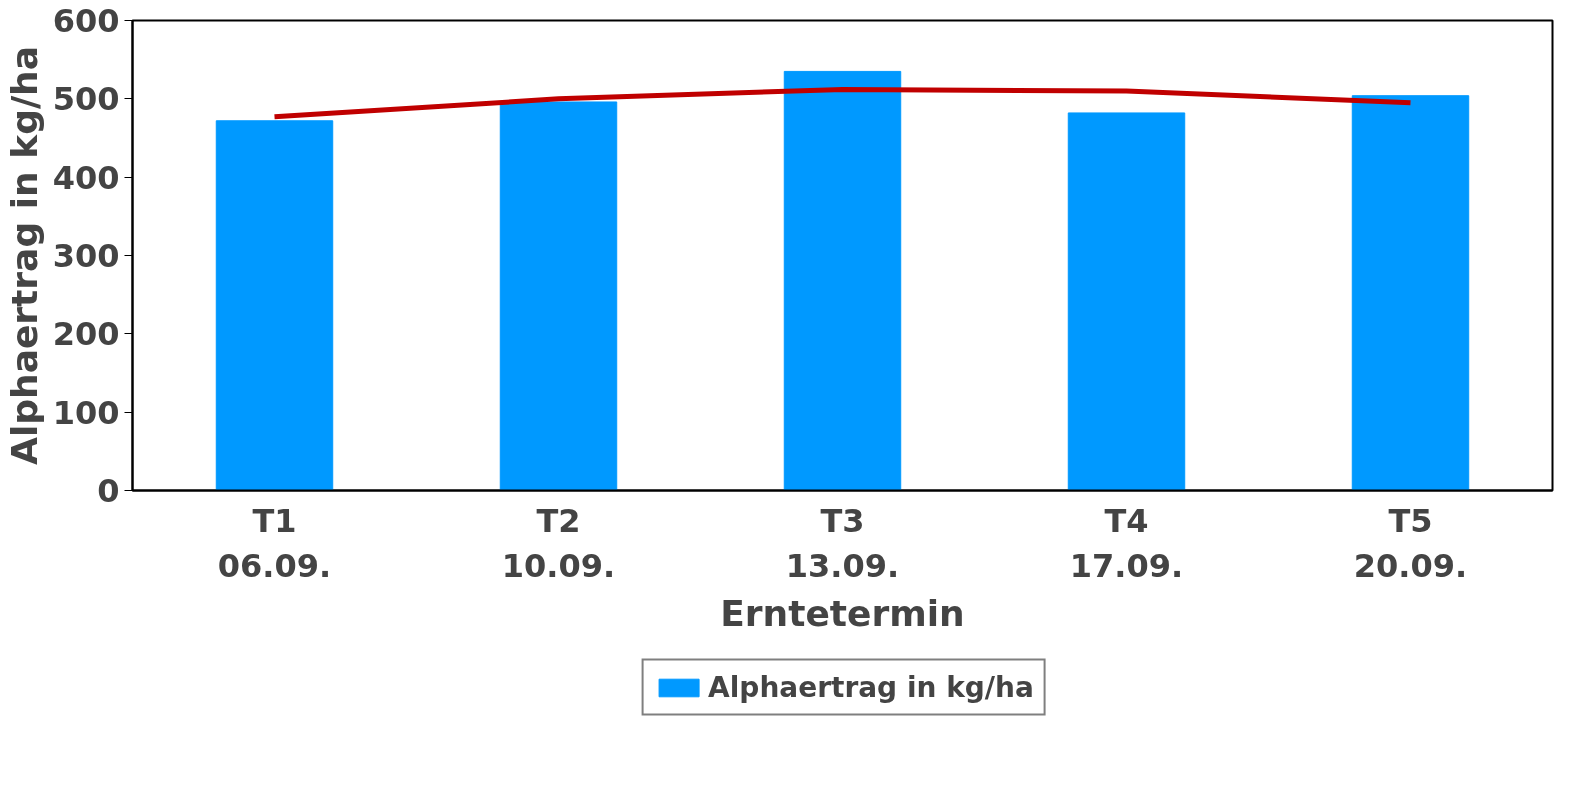 The height and width of the screenshot is (796, 1577). I want to click on y-tick-label: 200, so click(86, 334).